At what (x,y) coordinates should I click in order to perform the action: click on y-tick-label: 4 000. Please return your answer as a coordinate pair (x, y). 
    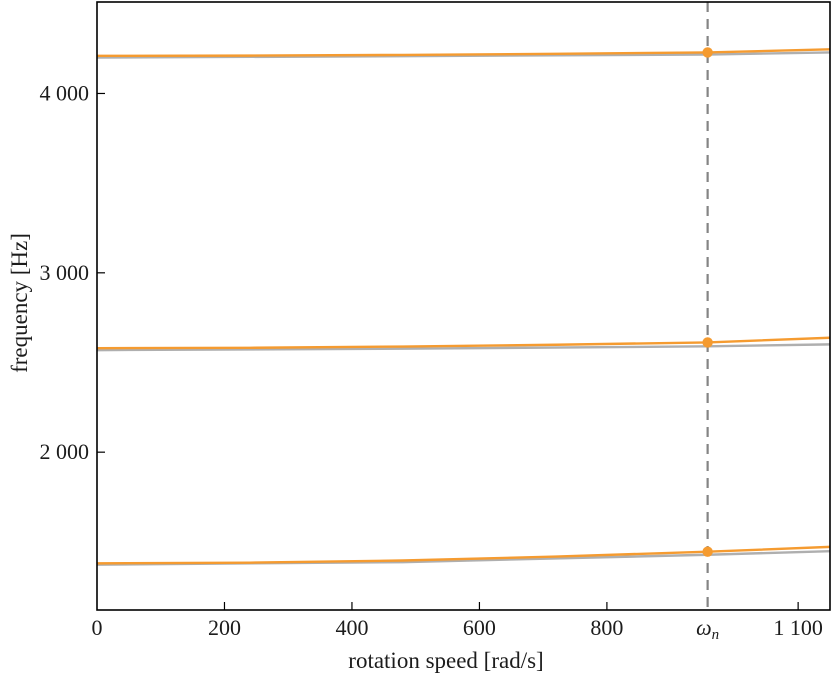
    Looking at the image, I should click on (65, 92).